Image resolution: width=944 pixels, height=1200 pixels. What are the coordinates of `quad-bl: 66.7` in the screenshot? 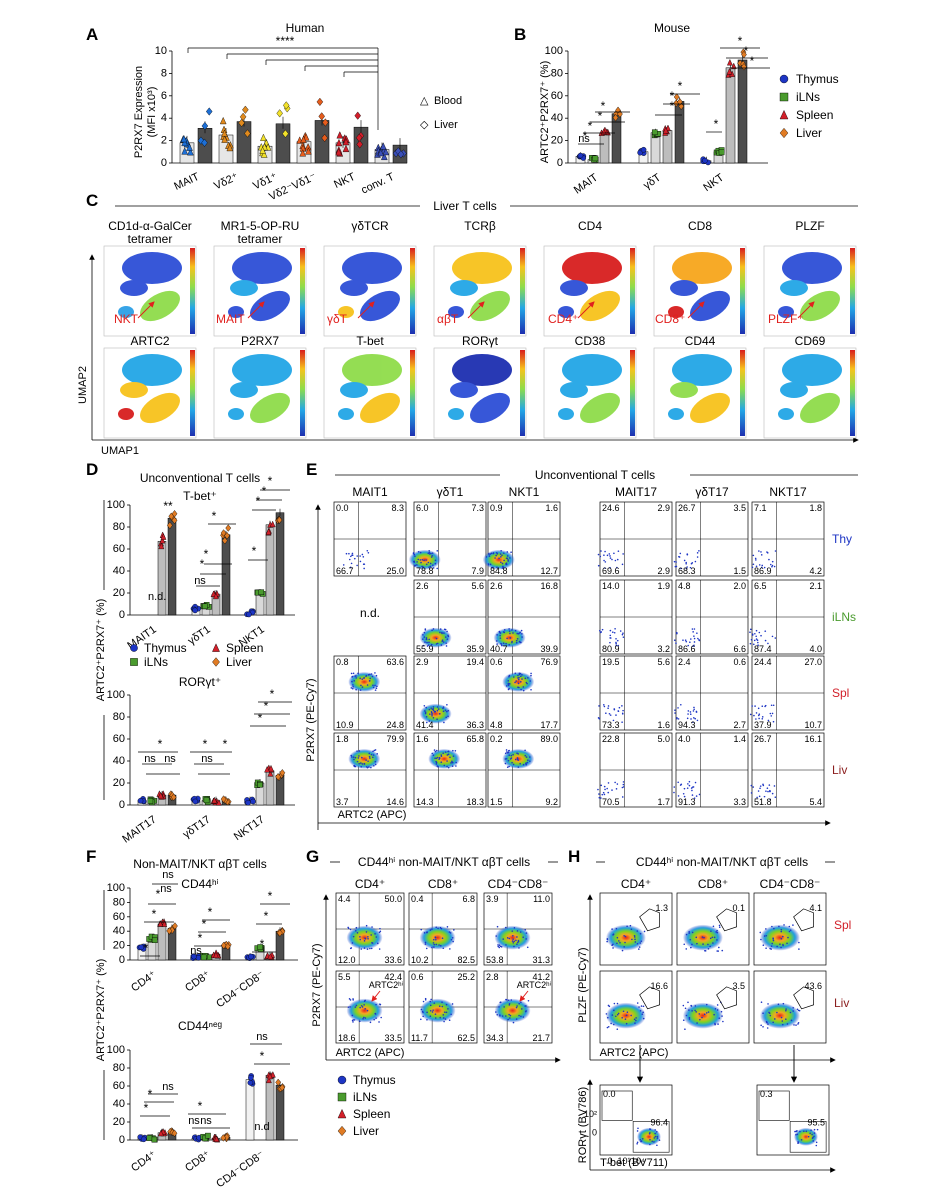 It's located at (345, 571).